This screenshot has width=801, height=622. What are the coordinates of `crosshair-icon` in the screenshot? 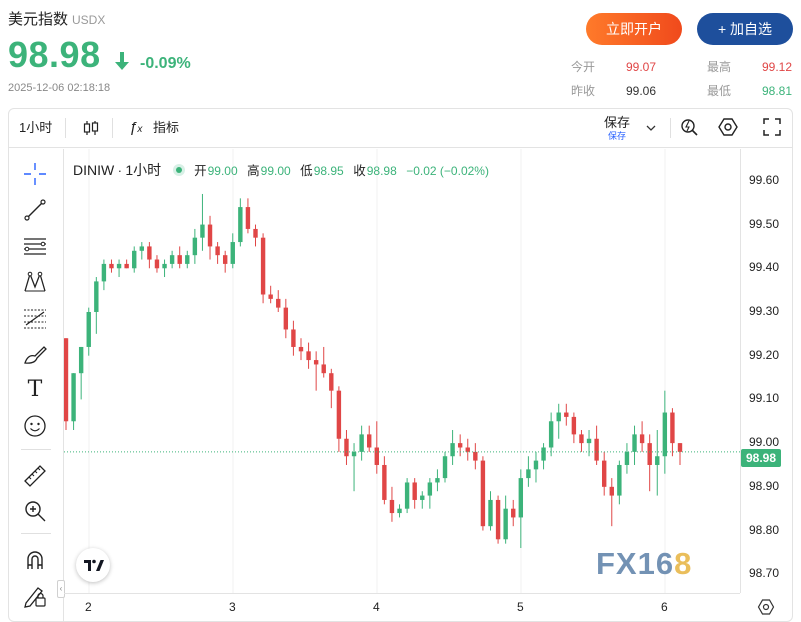 It's located at (35, 174).